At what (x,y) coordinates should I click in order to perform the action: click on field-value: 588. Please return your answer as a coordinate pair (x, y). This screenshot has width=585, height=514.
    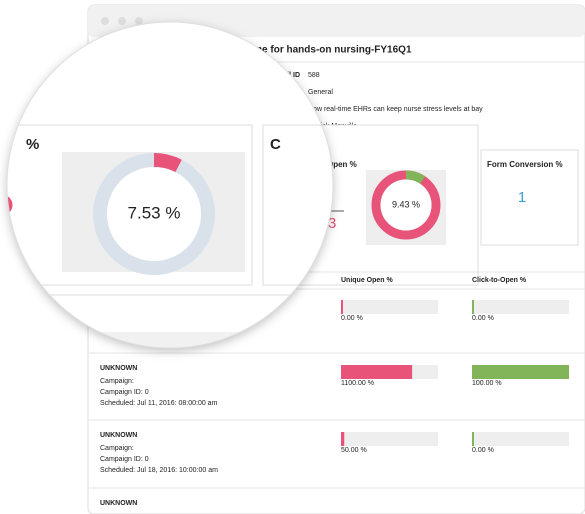
    Looking at the image, I should click on (314, 75).